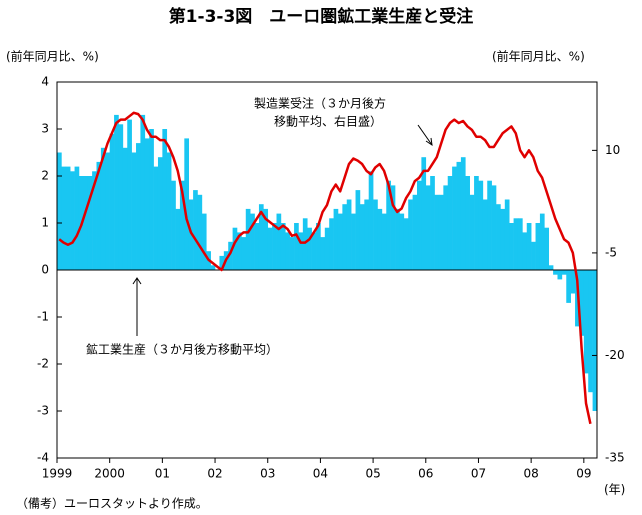 The width and height of the screenshot is (642, 515). I want to click on y-tick-label: 1, so click(45, 223).